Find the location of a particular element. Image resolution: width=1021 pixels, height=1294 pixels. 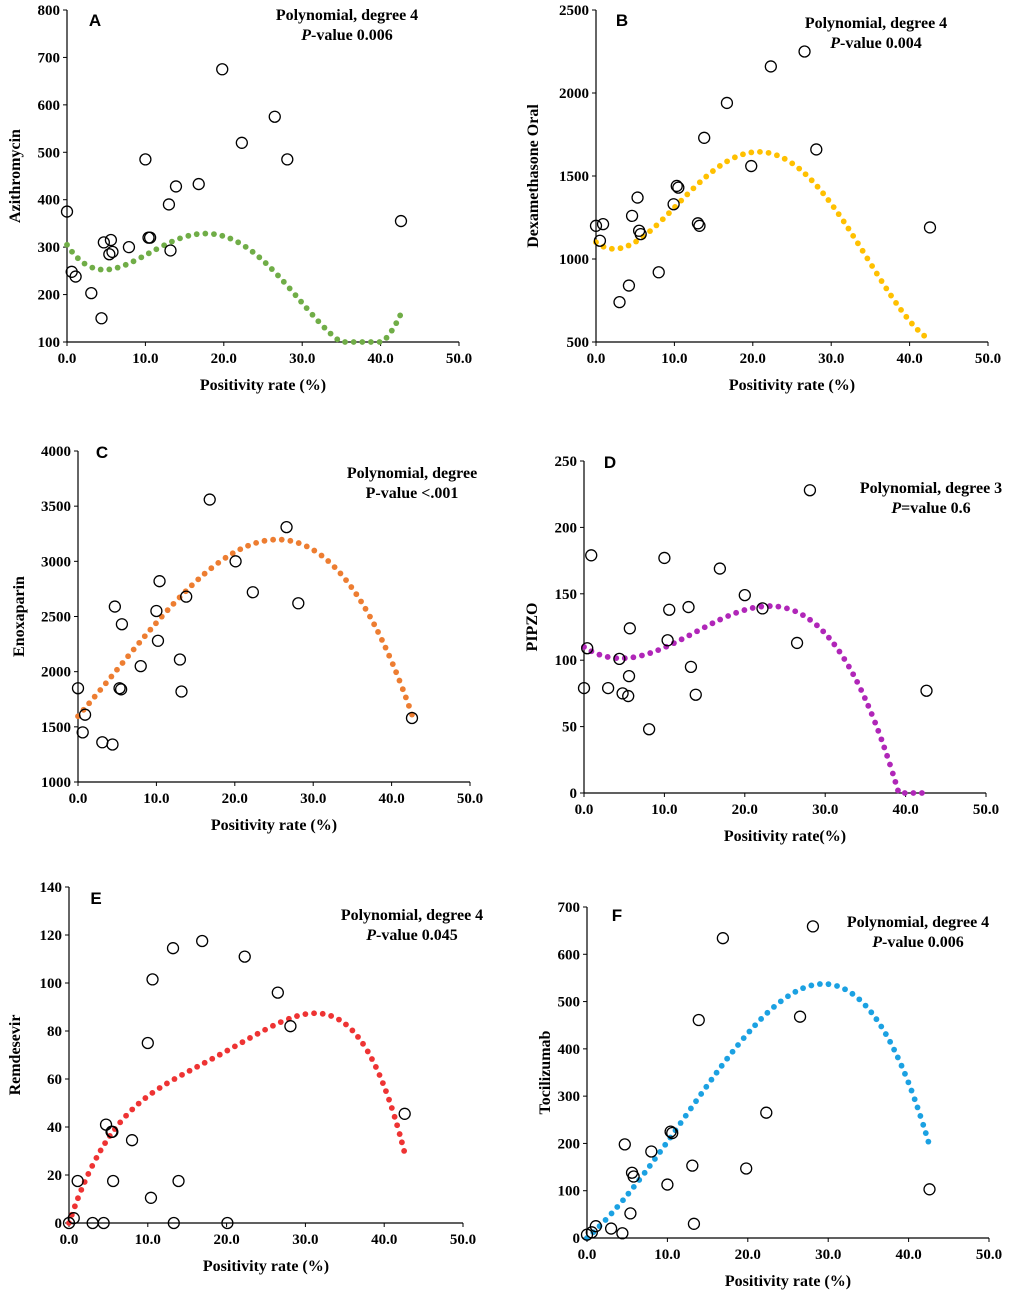

y-tick-label: 50 is located at coordinates (569, 728).